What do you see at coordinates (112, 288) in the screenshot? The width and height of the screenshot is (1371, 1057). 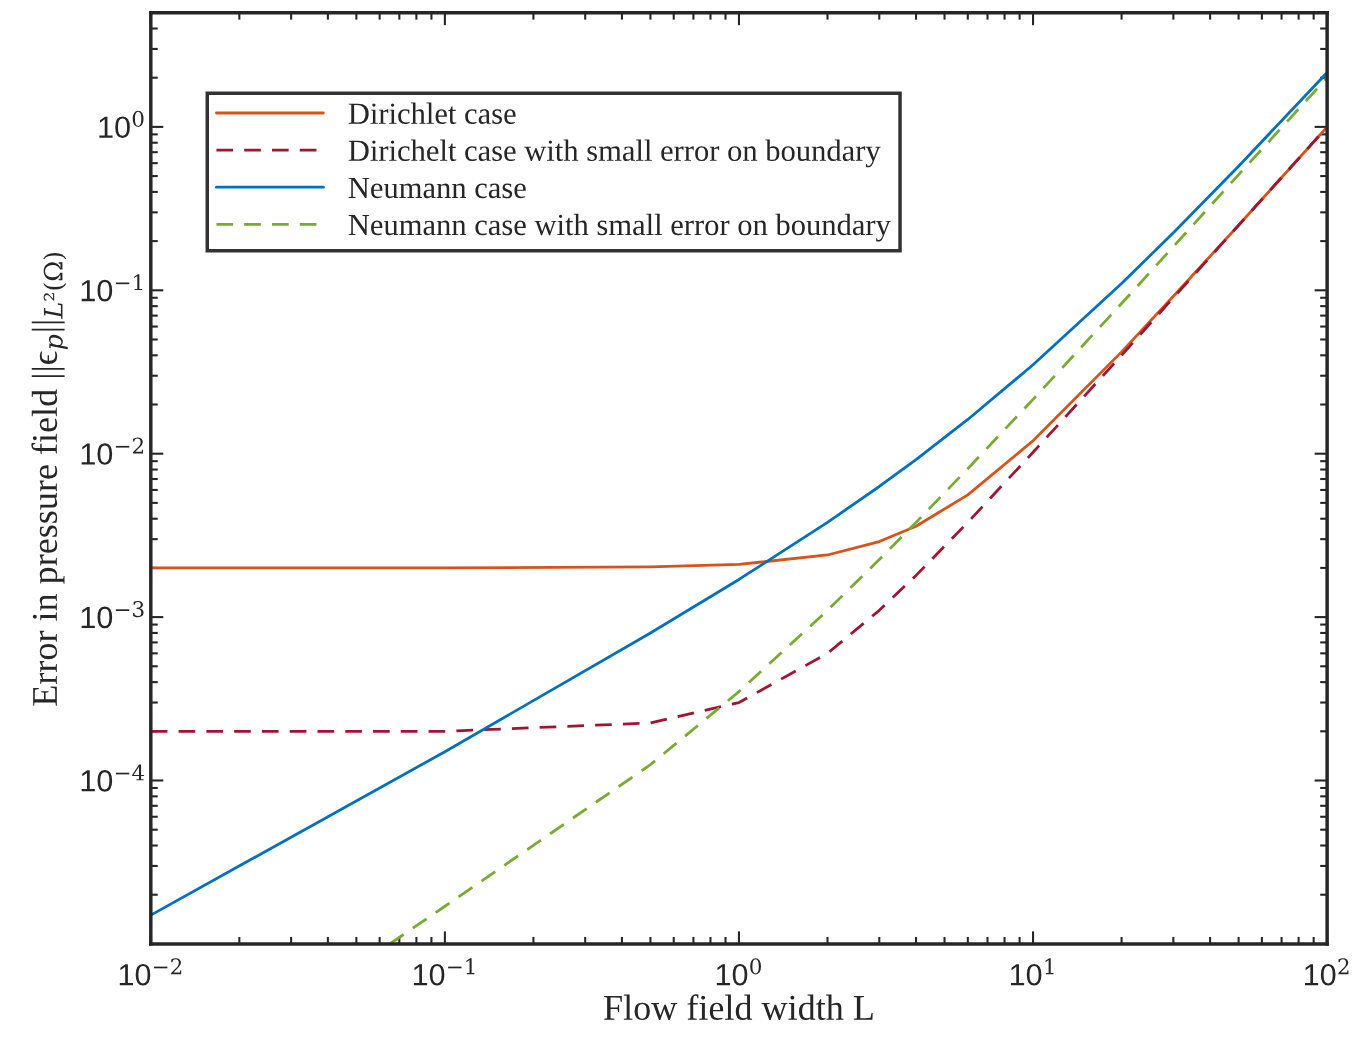 I see `y-tick-label: 10$^{−1}$` at bounding box center [112, 288].